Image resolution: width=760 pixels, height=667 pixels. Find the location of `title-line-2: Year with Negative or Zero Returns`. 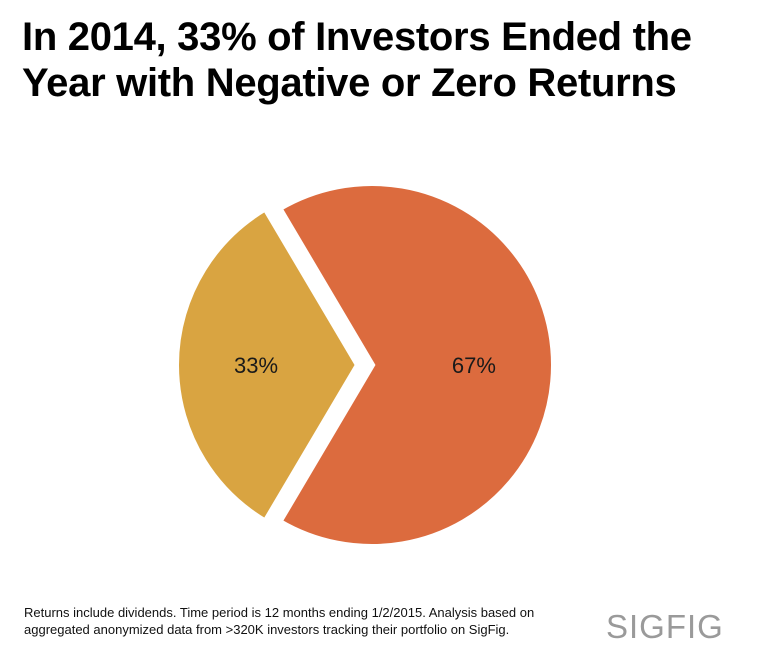

title-line-2: Year with Negative or Zero Returns is located at coordinates (349, 83).